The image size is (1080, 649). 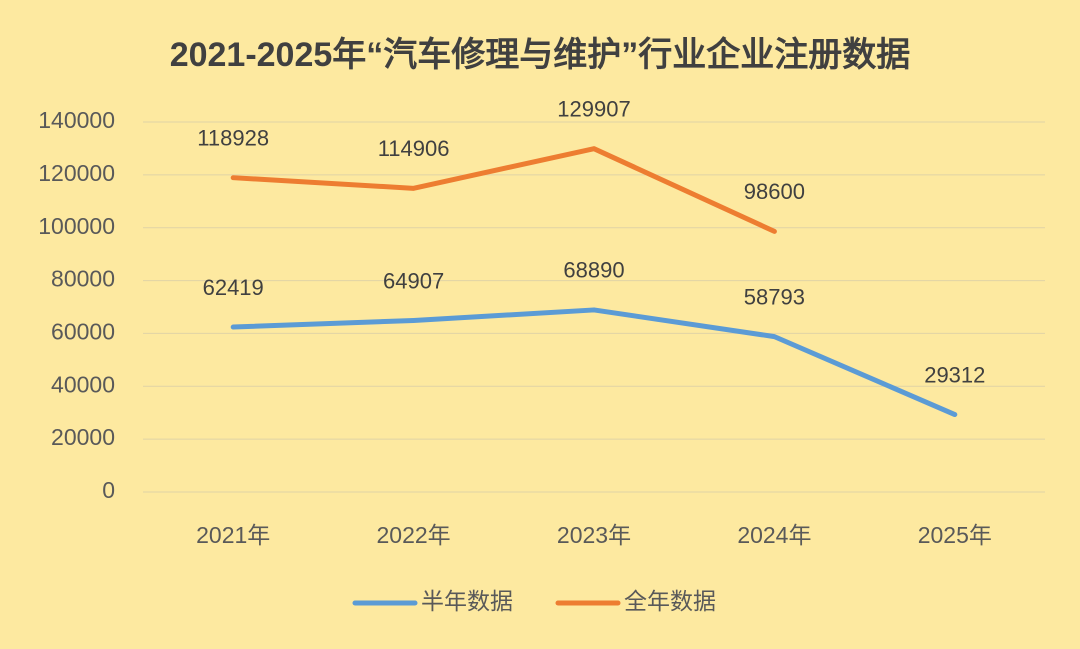 I want to click on data-label: 62419, so click(x=233, y=287).